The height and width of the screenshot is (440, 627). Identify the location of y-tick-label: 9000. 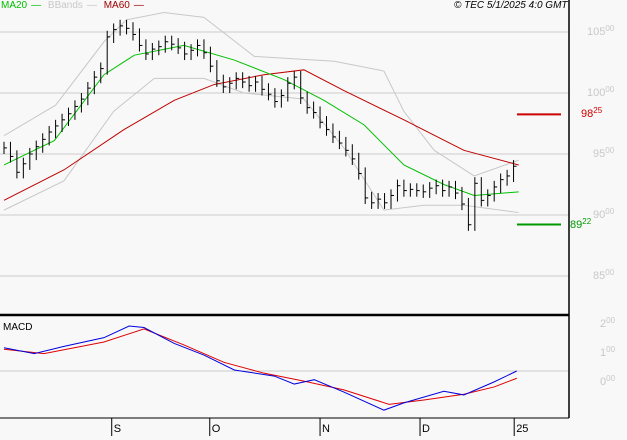
(604, 214).